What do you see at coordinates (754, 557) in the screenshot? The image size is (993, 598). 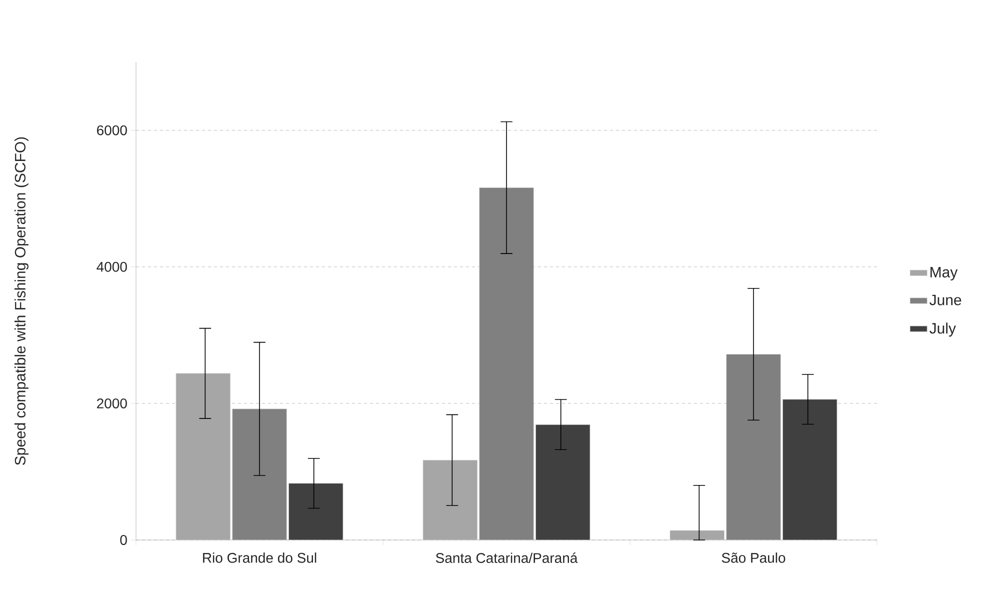 I see `x-tick-label: São Paulo` at bounding box center [754, 557].